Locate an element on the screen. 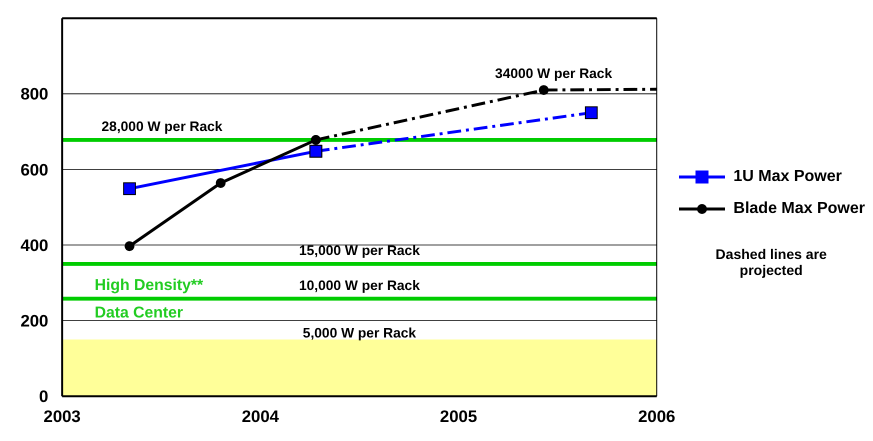  legend-label: Blade Max Power is located at coordinates (799, 209).